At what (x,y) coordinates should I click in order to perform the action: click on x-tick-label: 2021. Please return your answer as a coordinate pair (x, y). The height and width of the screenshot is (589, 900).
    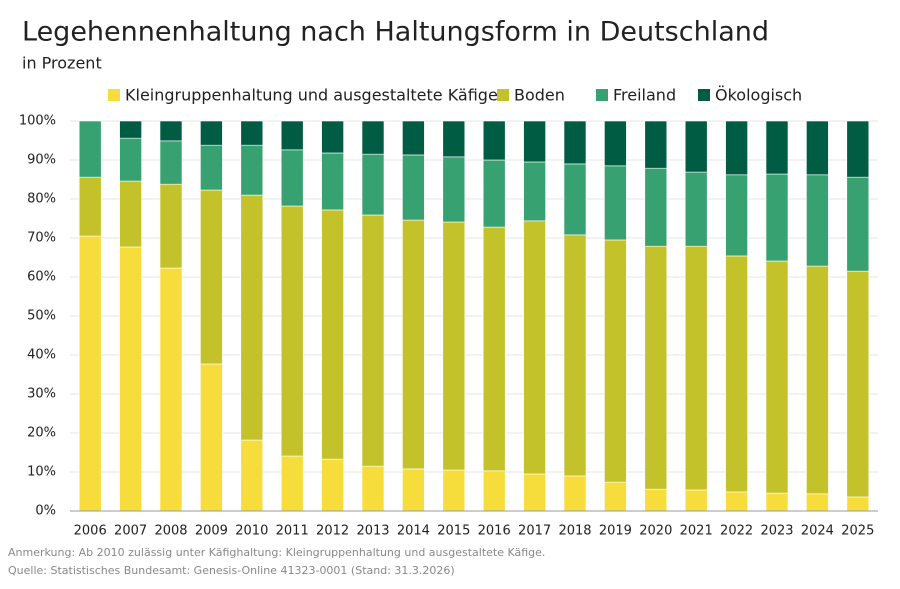
    Looking at the image, I should click on (696, 531).